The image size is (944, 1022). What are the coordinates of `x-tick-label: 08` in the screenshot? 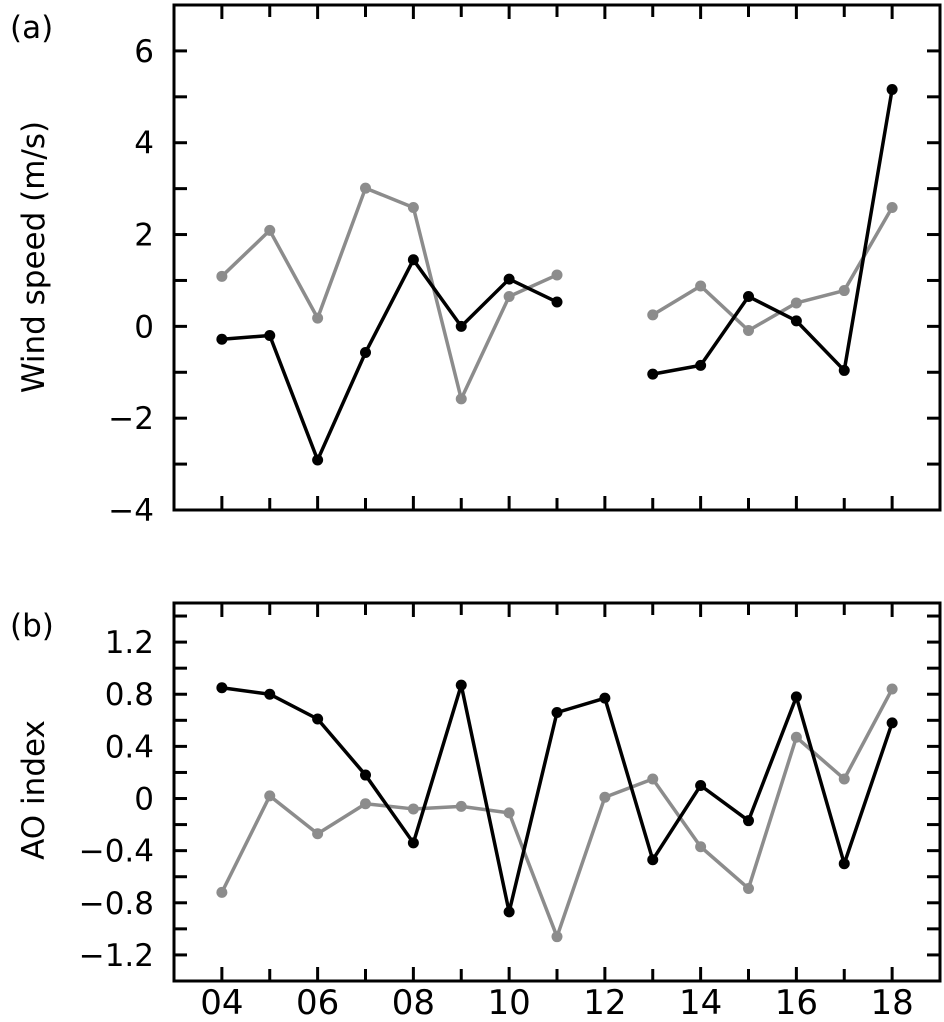 It's located at (413, 1002).